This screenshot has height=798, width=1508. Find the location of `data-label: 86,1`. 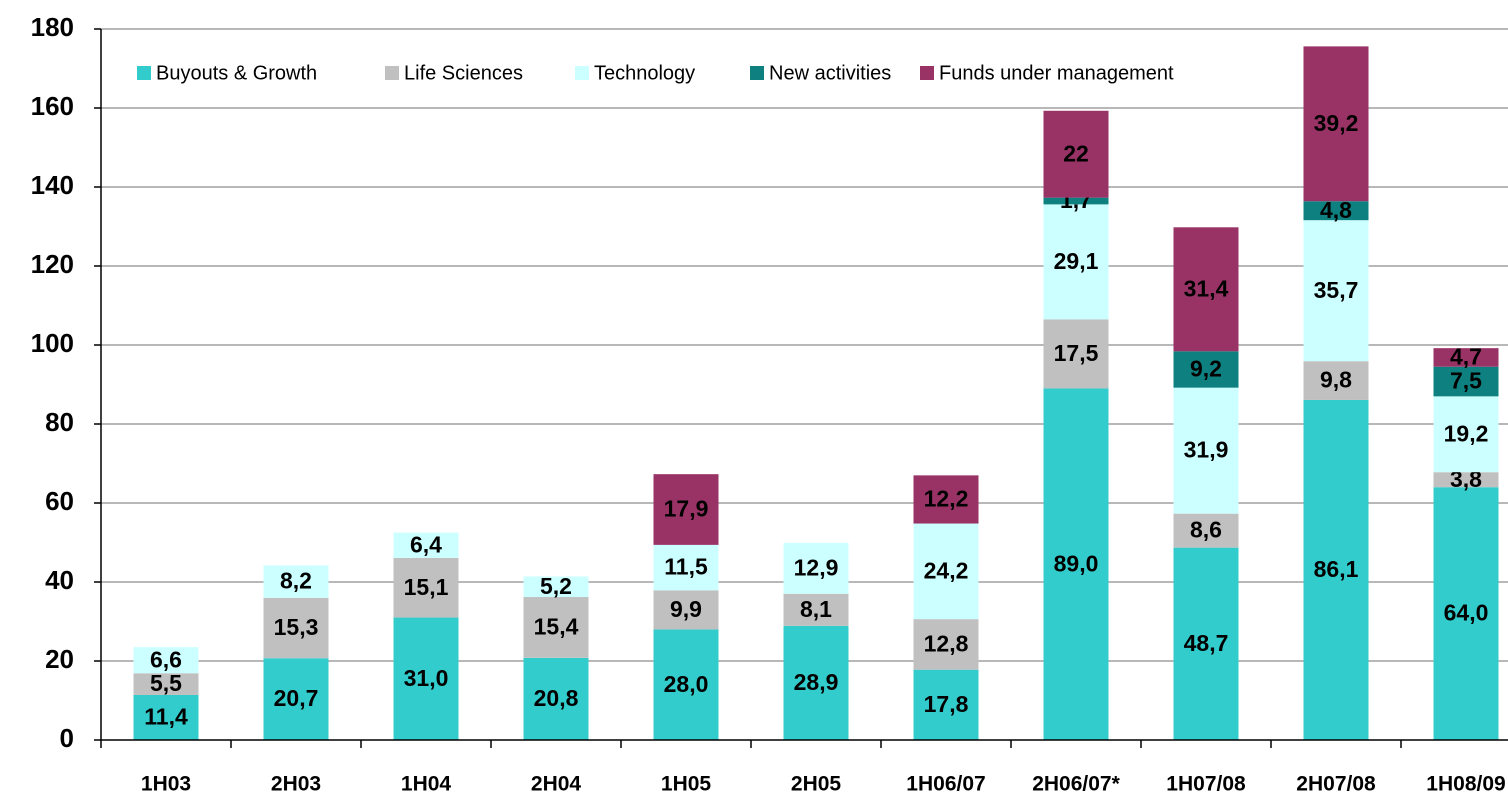

data-label: 86,1 is located at coordinates (1336, 569).